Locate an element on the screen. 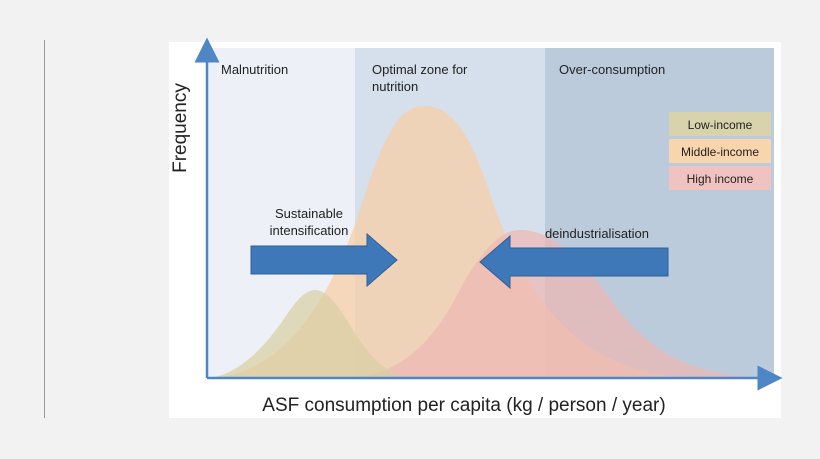 The width and height of the screenshot is (820, 459). zone-label-over-consumption: Over-consumption is located at coordinates (612, 69).